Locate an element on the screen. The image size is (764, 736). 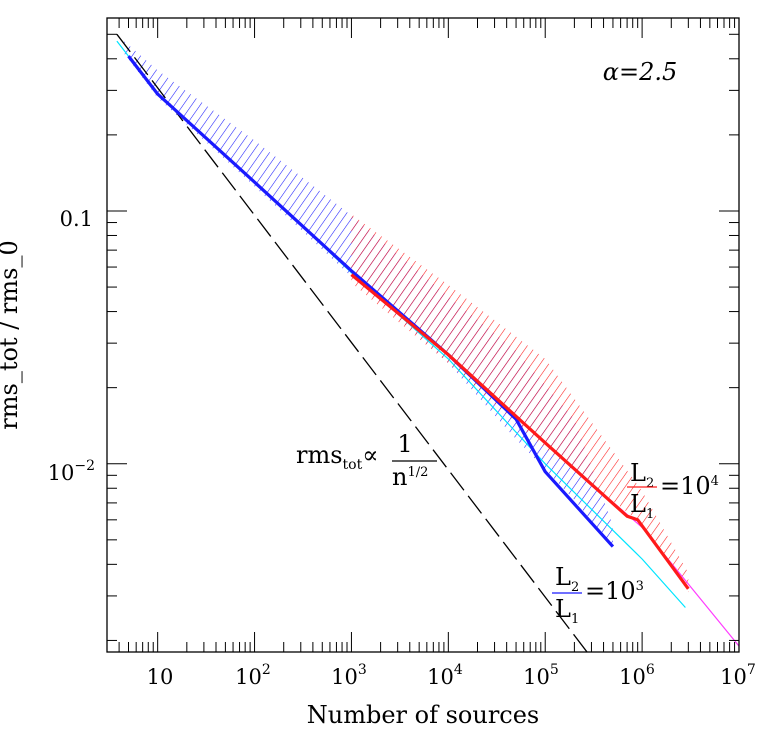
x-tick-label-1e6: 10⁶ is located at coordinates (637, 675).